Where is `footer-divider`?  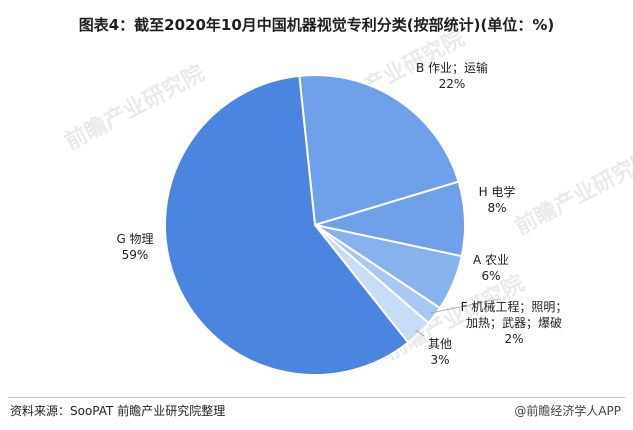 footer-divider is located at coordinates (316, 397).